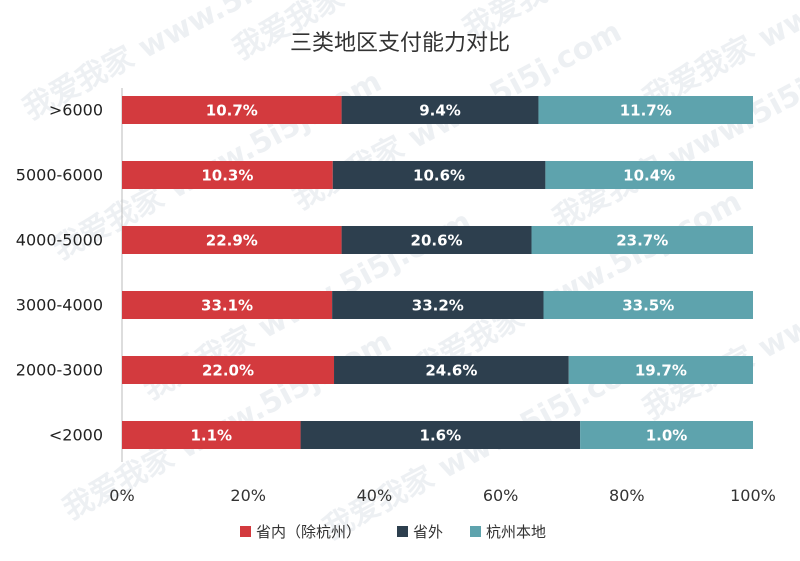 Image resolution: width=800 pixels, height=561 pixels. I want to click on bar-data-label: 20.6%, so click(437, 241).